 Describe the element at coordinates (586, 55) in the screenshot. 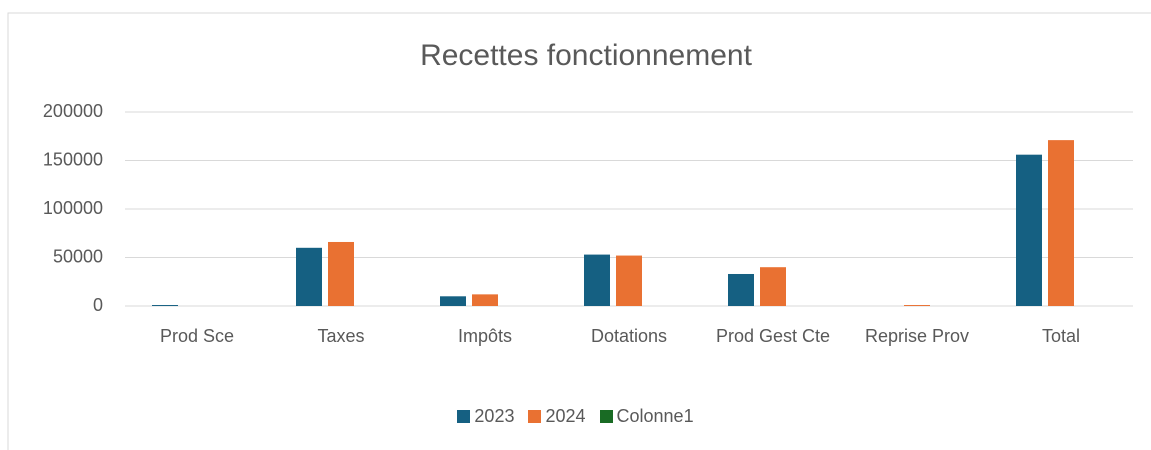

I see `chart-title: Recettes fonctionnement` at that location.